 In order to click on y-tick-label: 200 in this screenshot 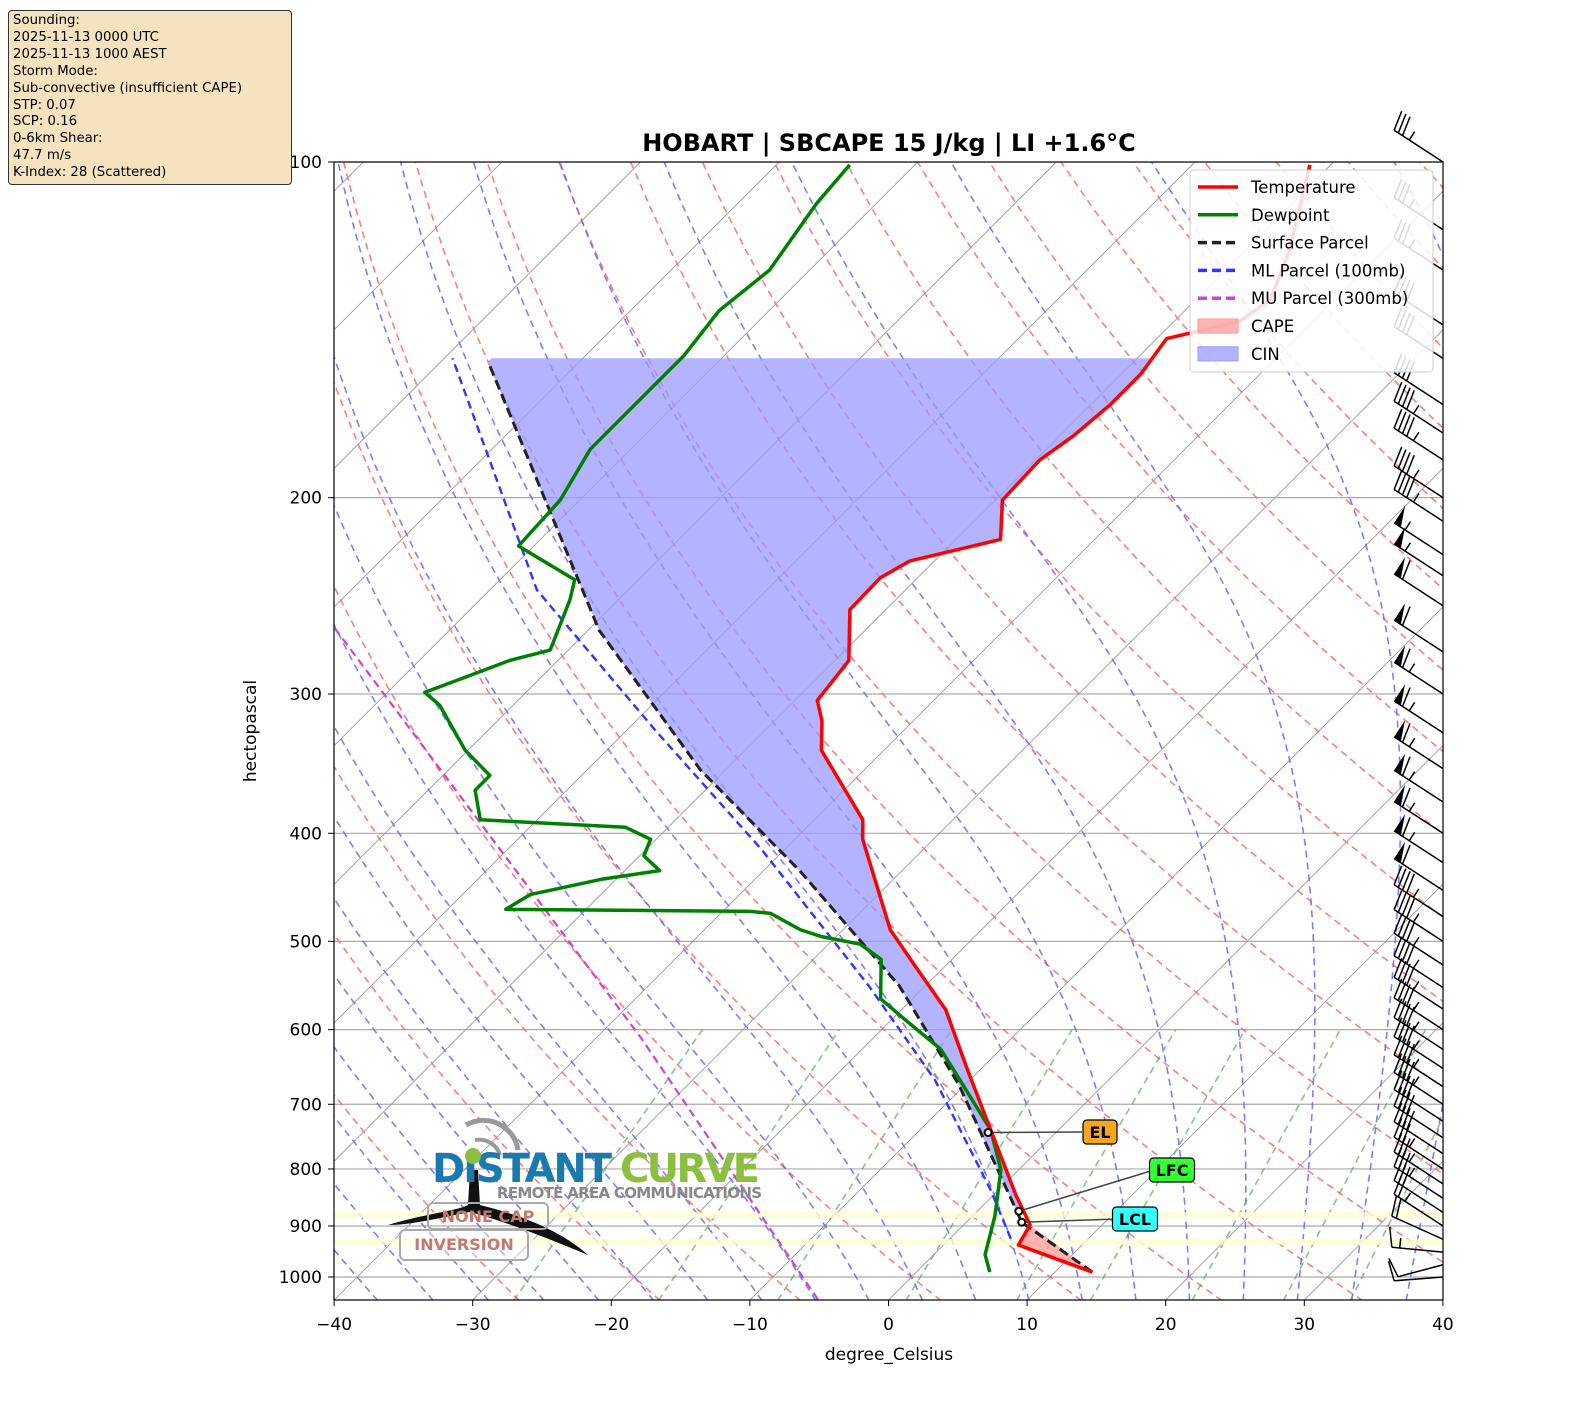, I will do `click(306, 499)`.